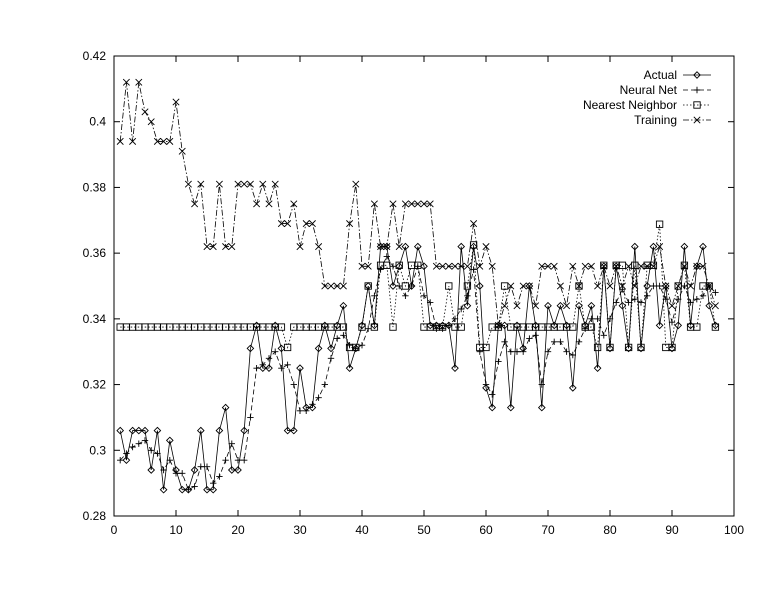 The height and width of the screenshot is (593, 768). I want to click on x-tick-label: 60, so click(486, 530).